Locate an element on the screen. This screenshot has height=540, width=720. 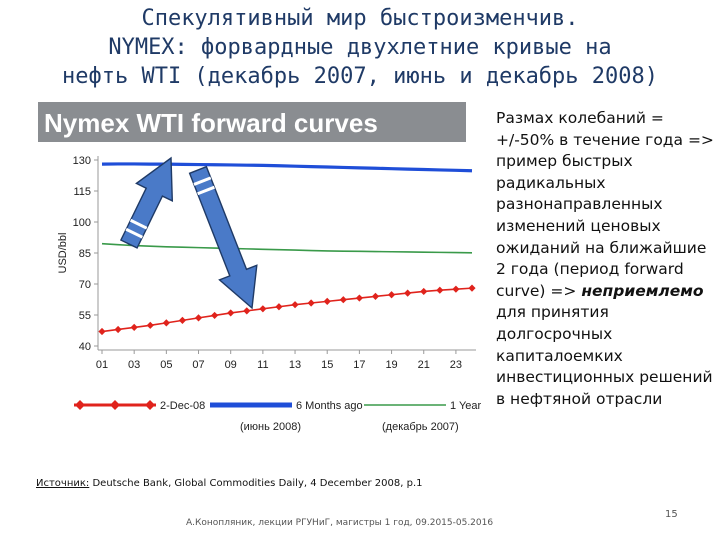
y-tick-label: 55 is located at coordinates (85, 316).